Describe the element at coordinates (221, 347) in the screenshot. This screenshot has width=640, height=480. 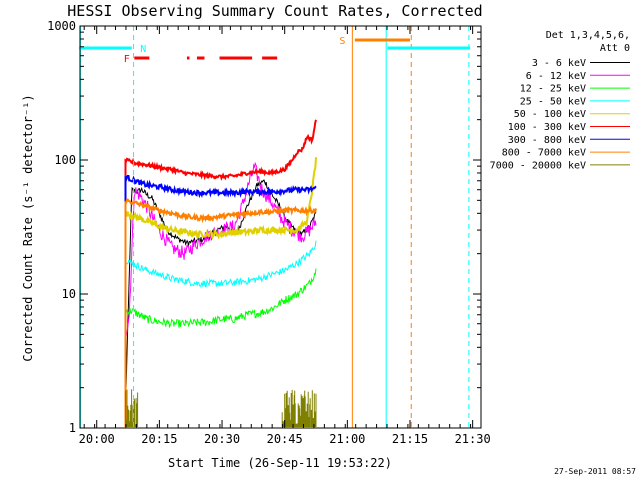
I see `series-line-12-25kev` at that location.